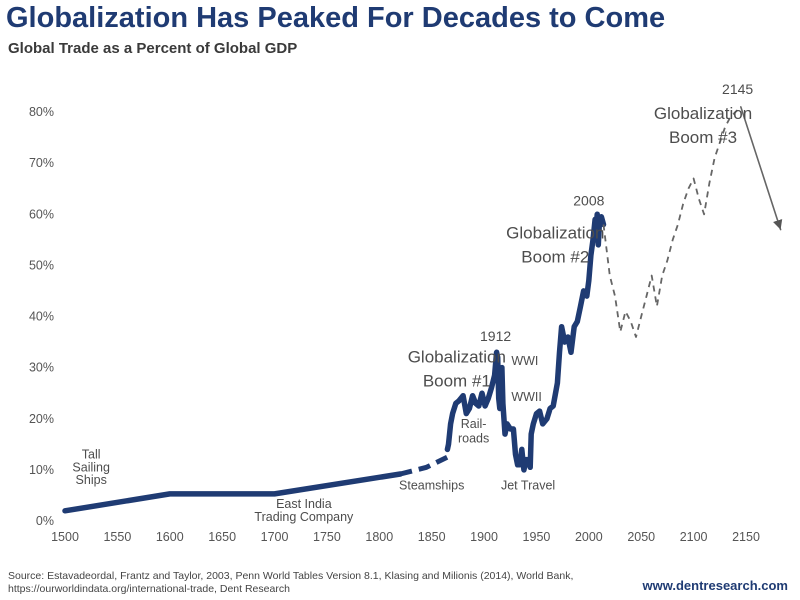 Image resolution: width=800 pixels, height=600 pixels. Describe the element at coordinates (41, 419) in the screenshot. I see `y-tick-label: 20%` at that location.